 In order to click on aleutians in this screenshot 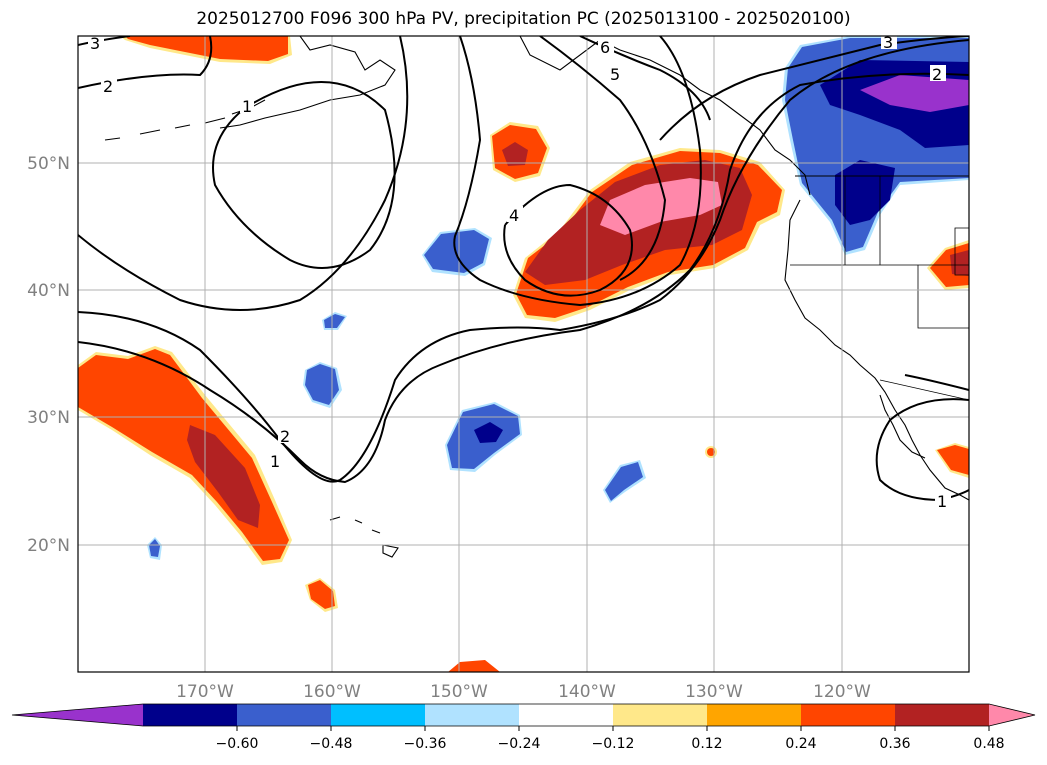, I will do `click(185, 120)`.